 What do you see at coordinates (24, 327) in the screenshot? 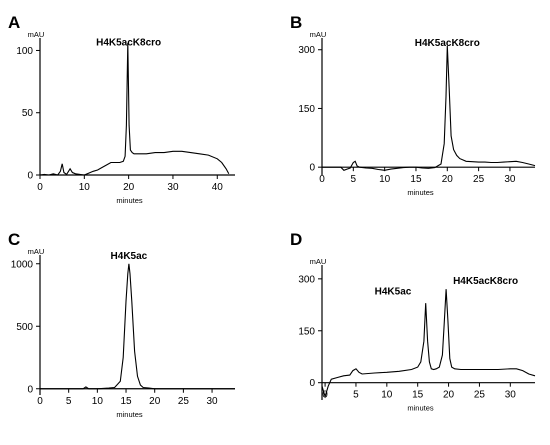
I see `y-tick-label: 500` at bounding box center [24, 327].